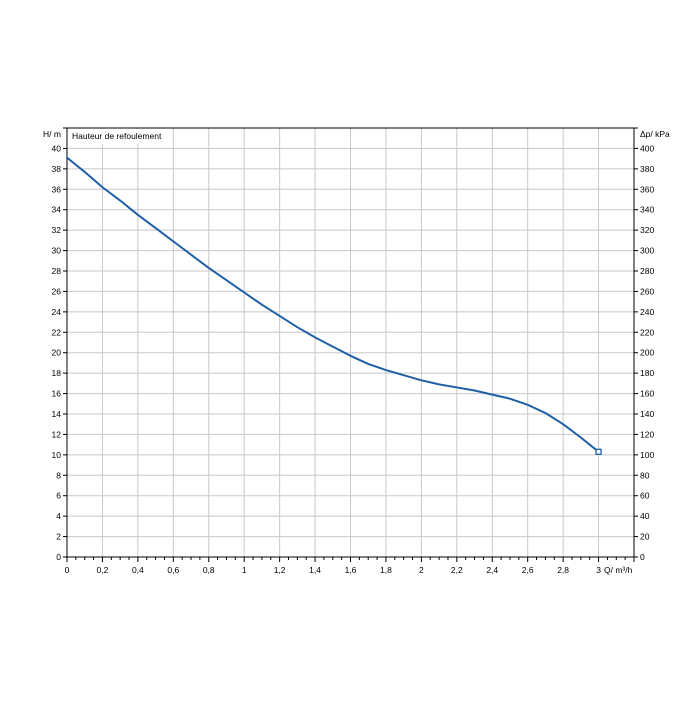 This screenshot has width=700, height=705. I want to click on x-tick-label: 1,4, so click(315, 570).